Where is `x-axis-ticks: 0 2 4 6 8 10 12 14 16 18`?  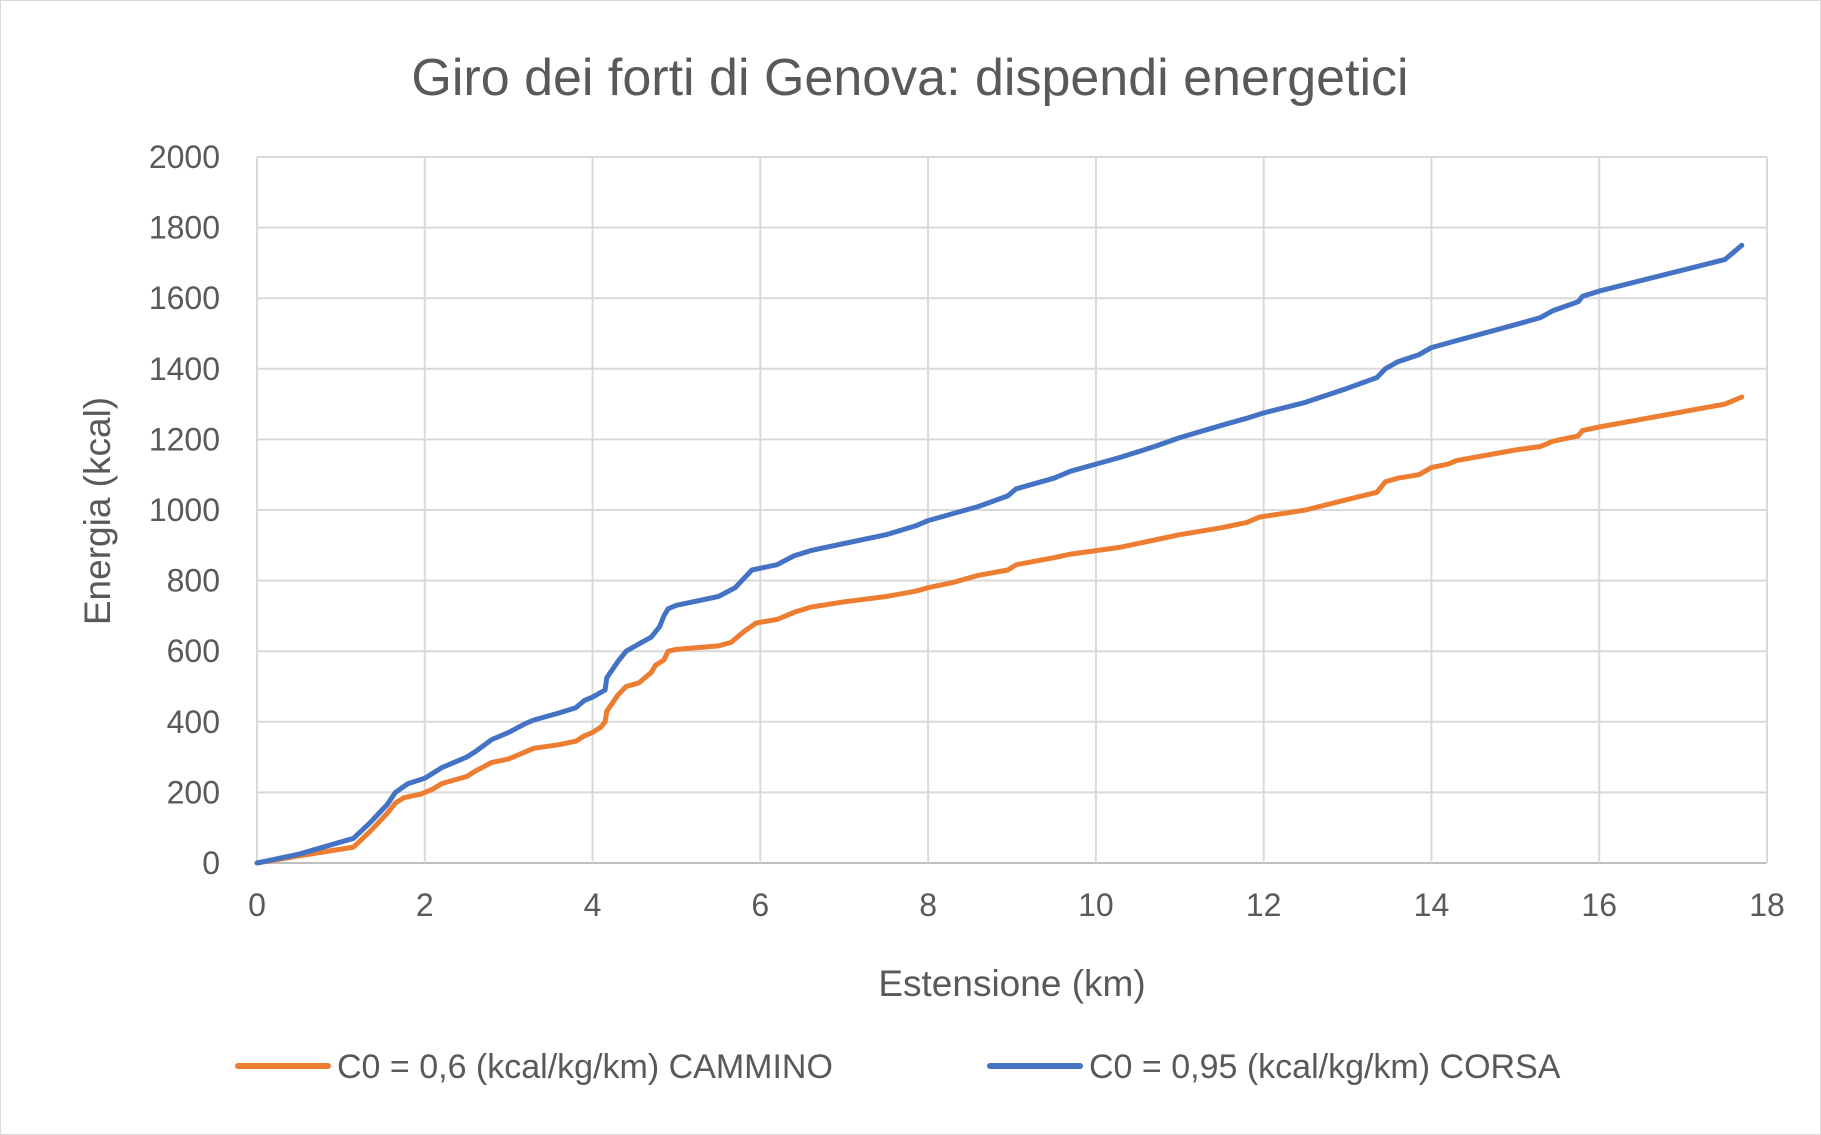 x-axis-ticks: 0 2 4 6 8 10 12 14 16 18 is located at coordinates (1016, 905).